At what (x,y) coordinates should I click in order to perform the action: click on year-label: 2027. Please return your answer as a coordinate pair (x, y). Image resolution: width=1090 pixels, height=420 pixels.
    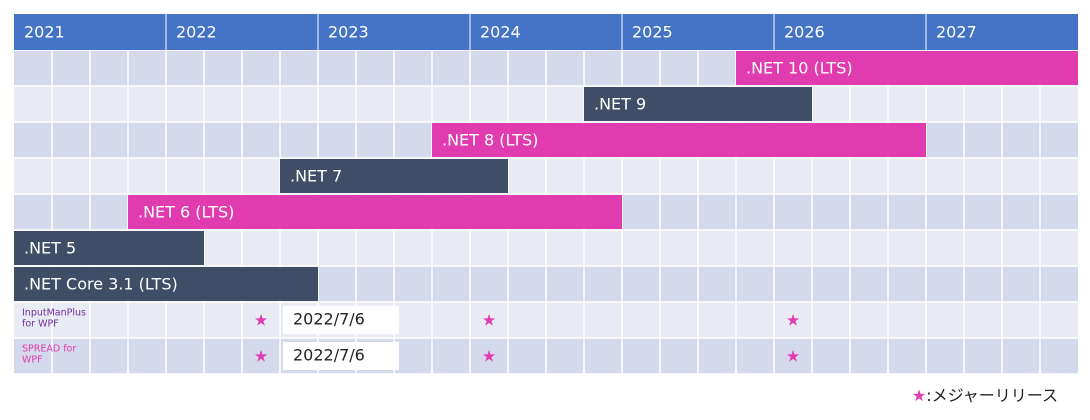
    Looking at the image, I should click on (956, 32).